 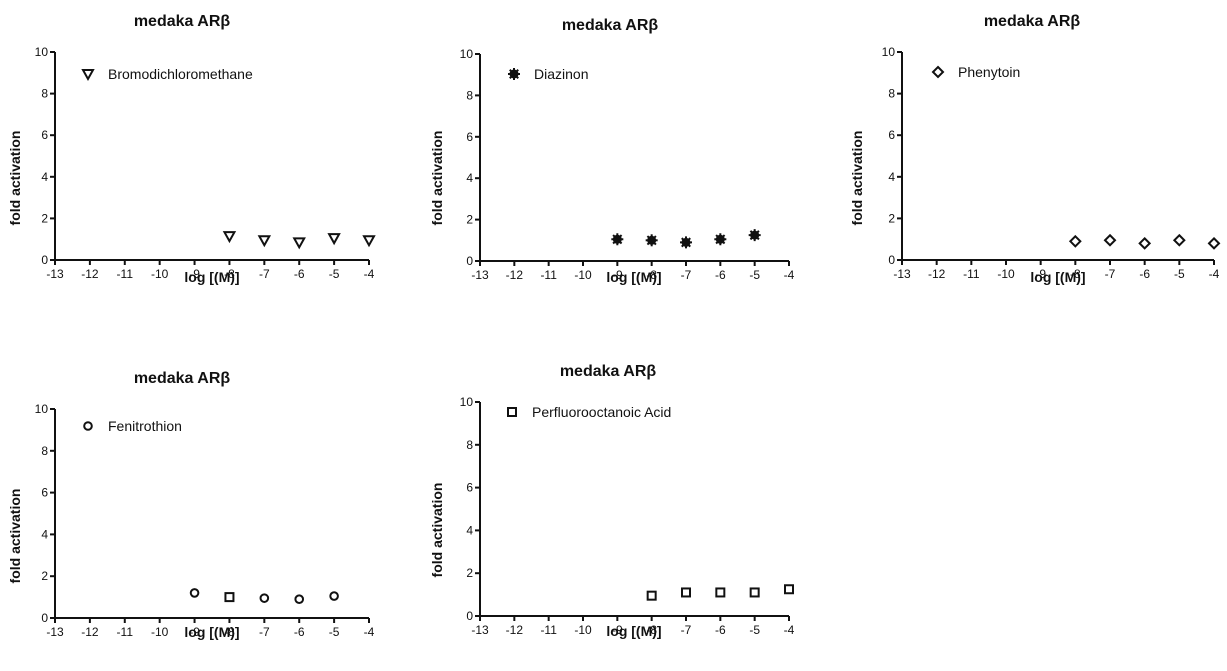 What do you see at coordinates (989, 72) in the screenshot?
I see `legend-entry-label: Phenytoin` at bounding box center [989, 72].